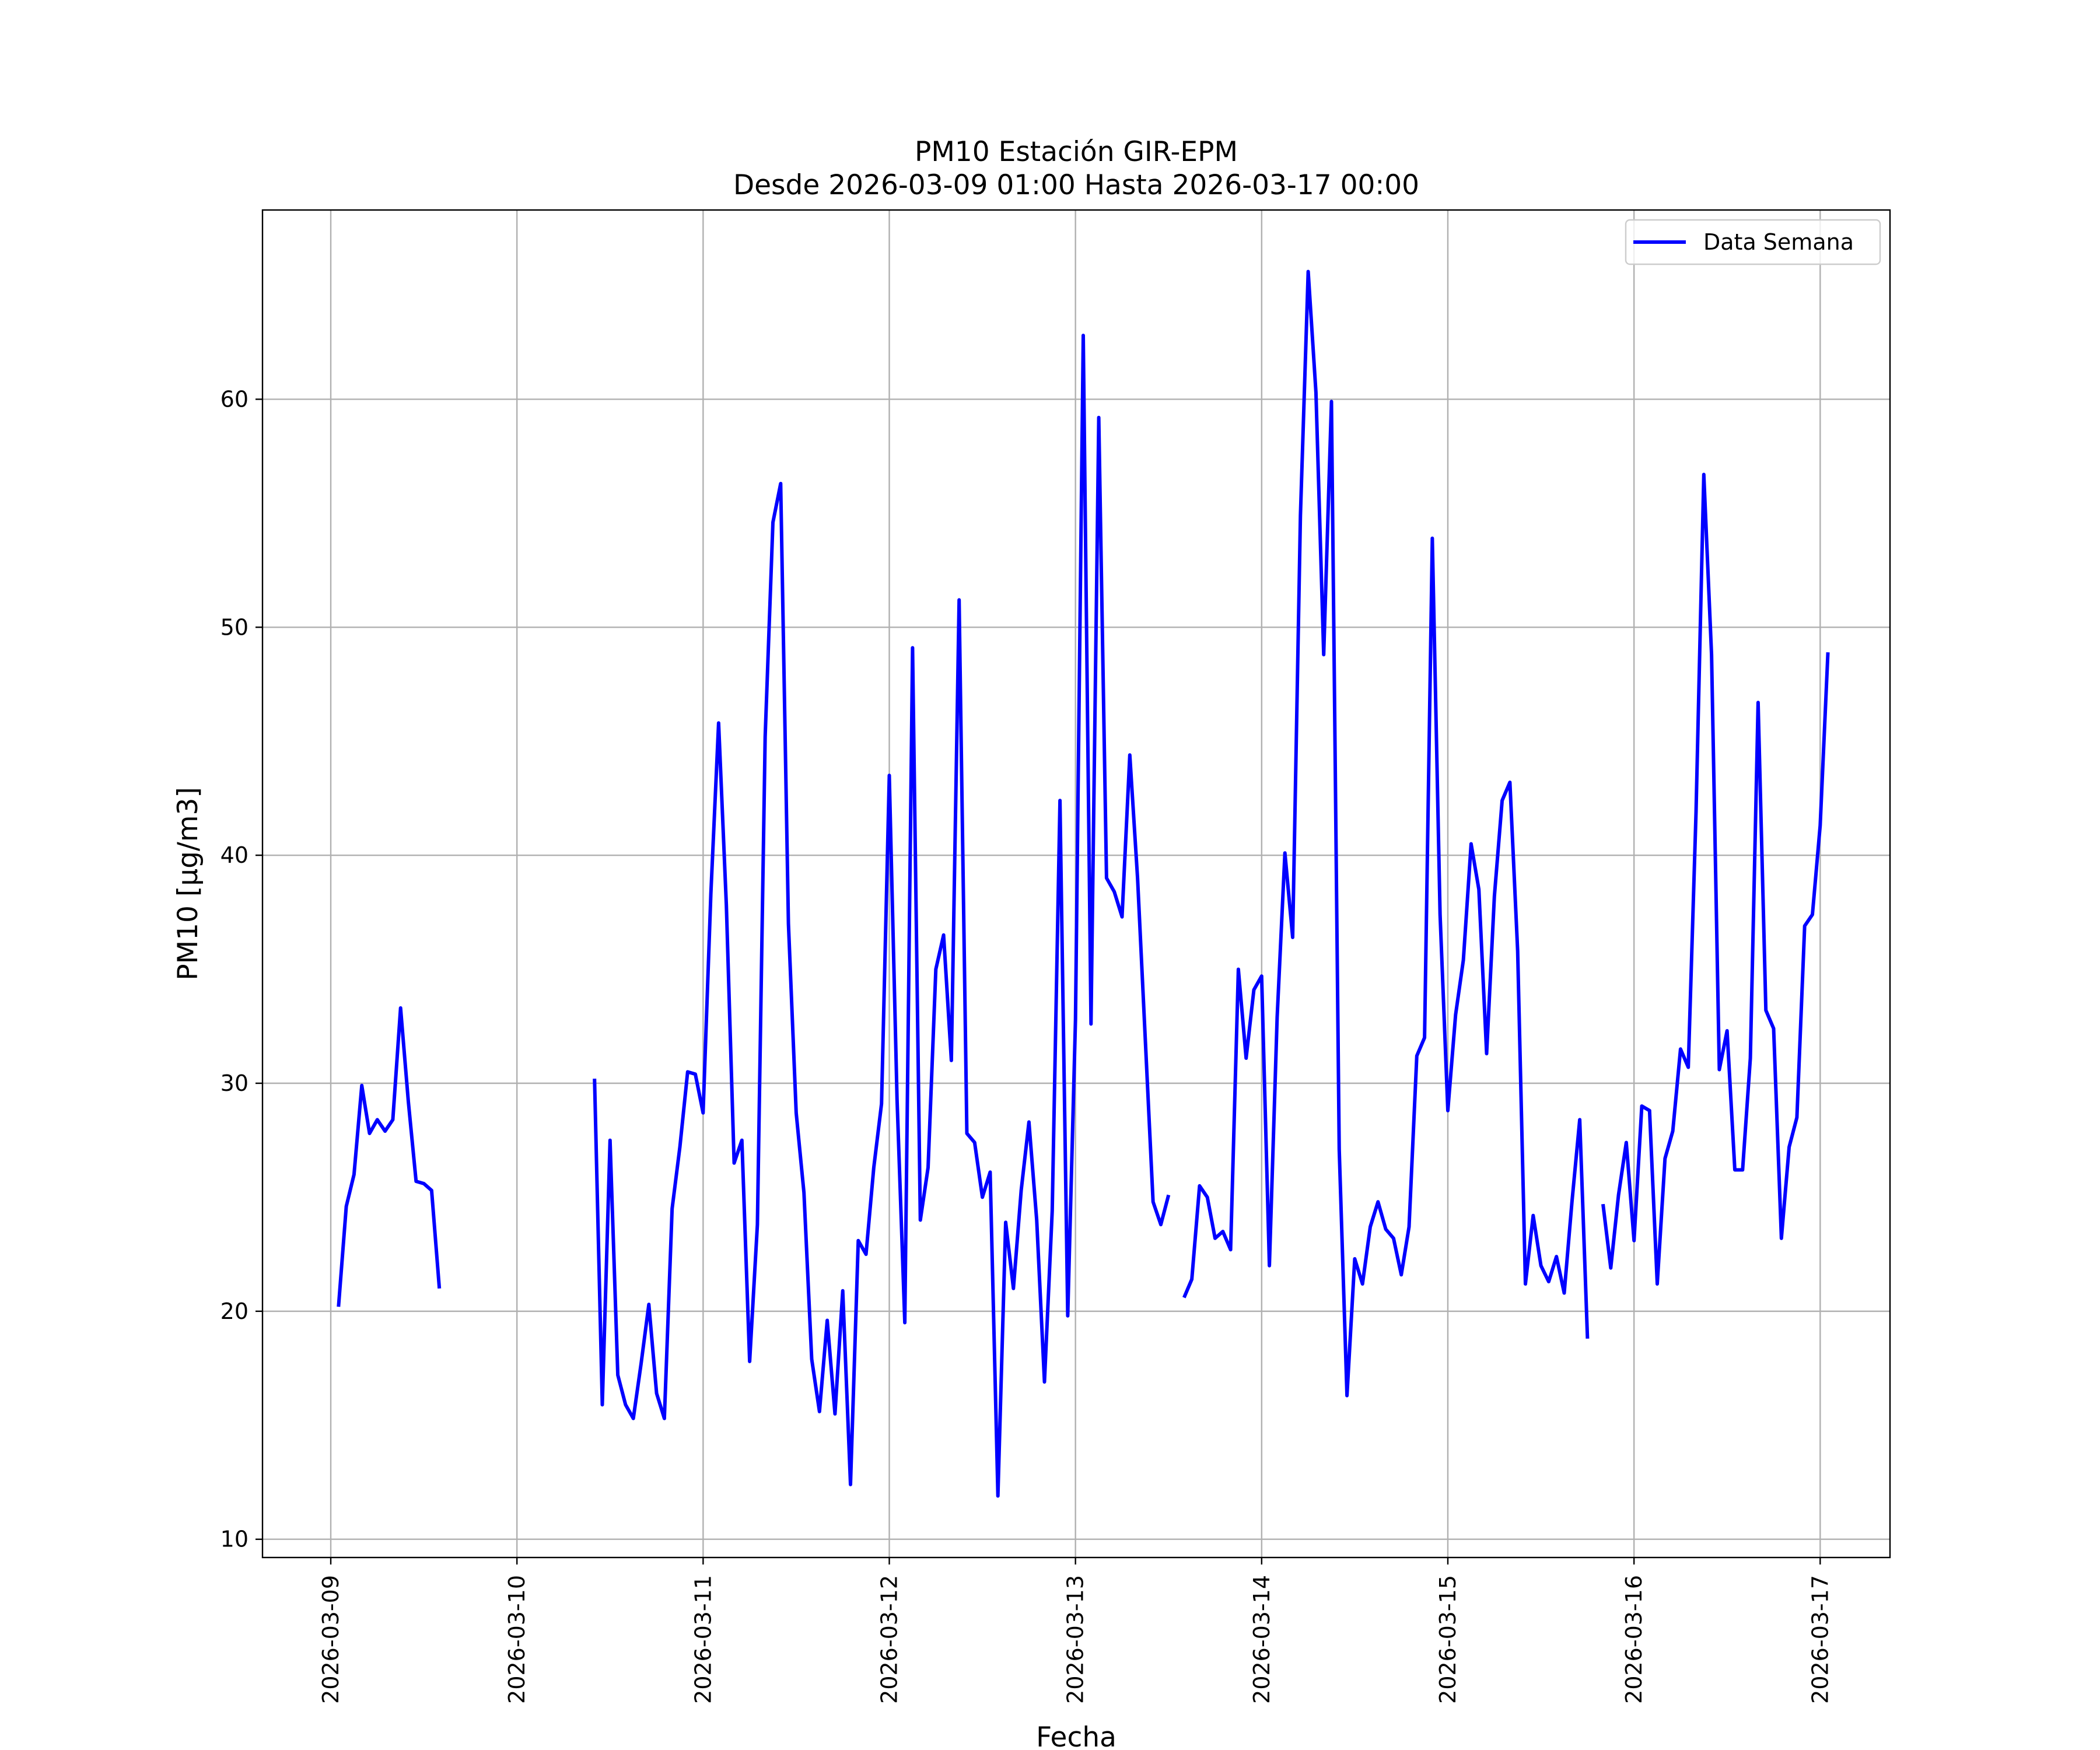  What do you see at coordinates (241, 969) in the screenshot?
I see `y-axis: 10 20 30 40 50 60` at bounding box center [241, 969].